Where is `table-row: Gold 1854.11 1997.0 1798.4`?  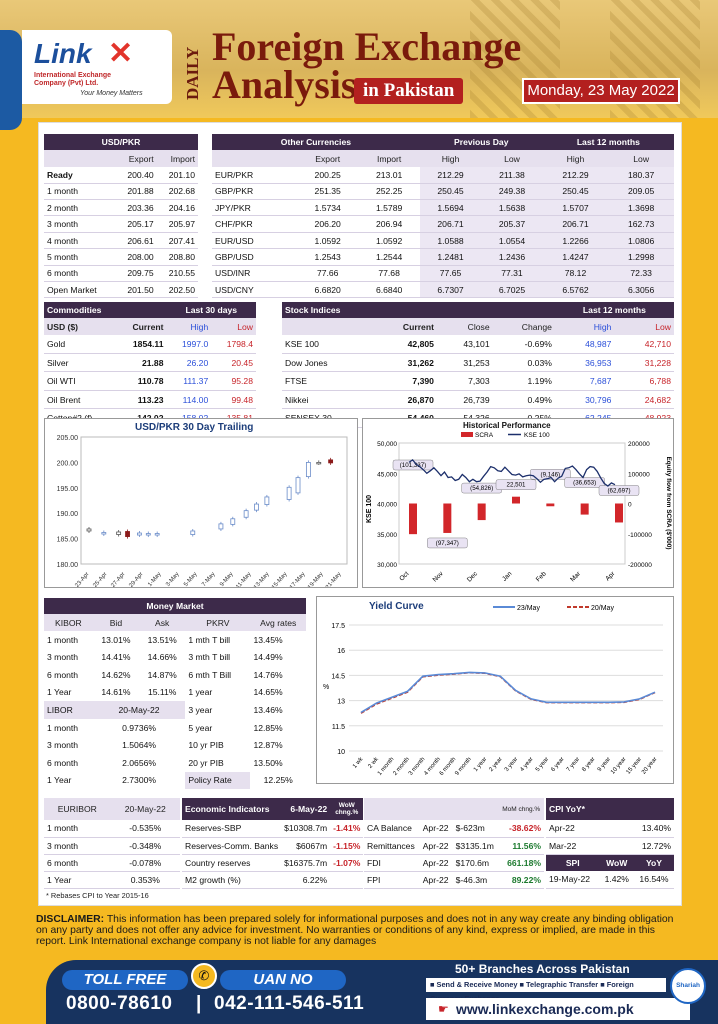 table-row: Gold 1854.11 1997.0 1798.4 is located at coordinates (150, 344).